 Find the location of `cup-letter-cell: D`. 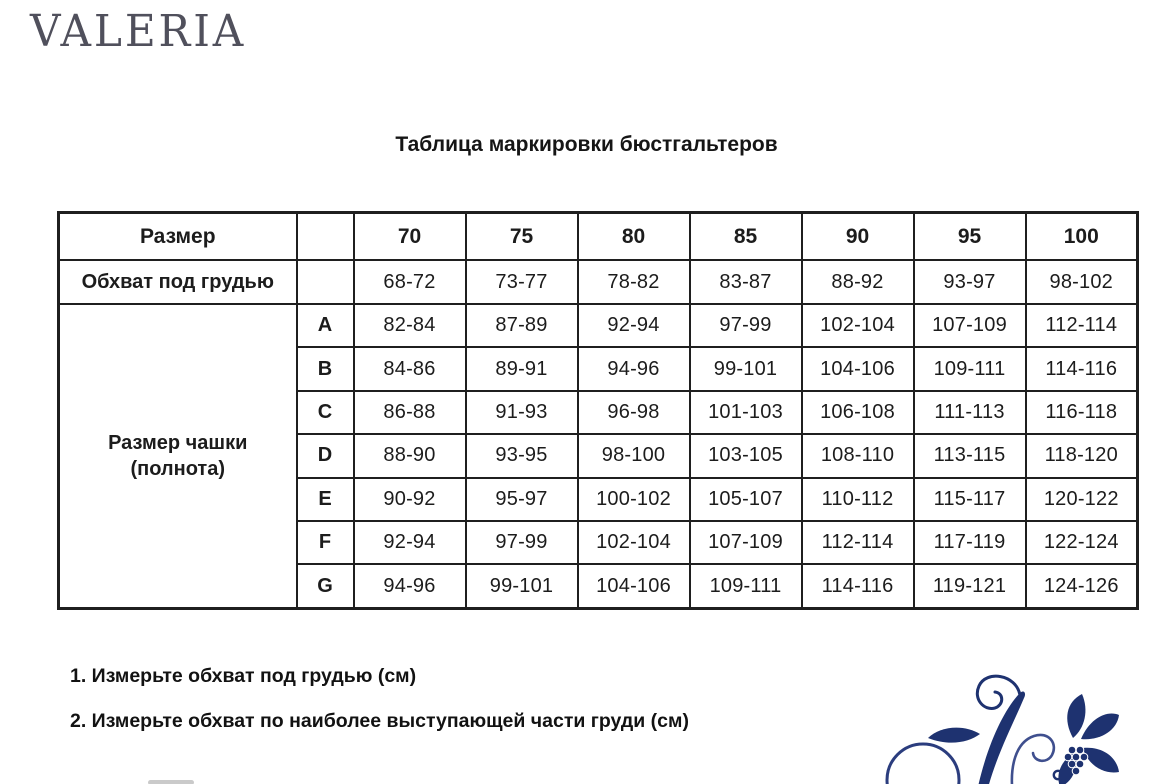

cup-letter-cell: D is located at coordinates (325, 456).